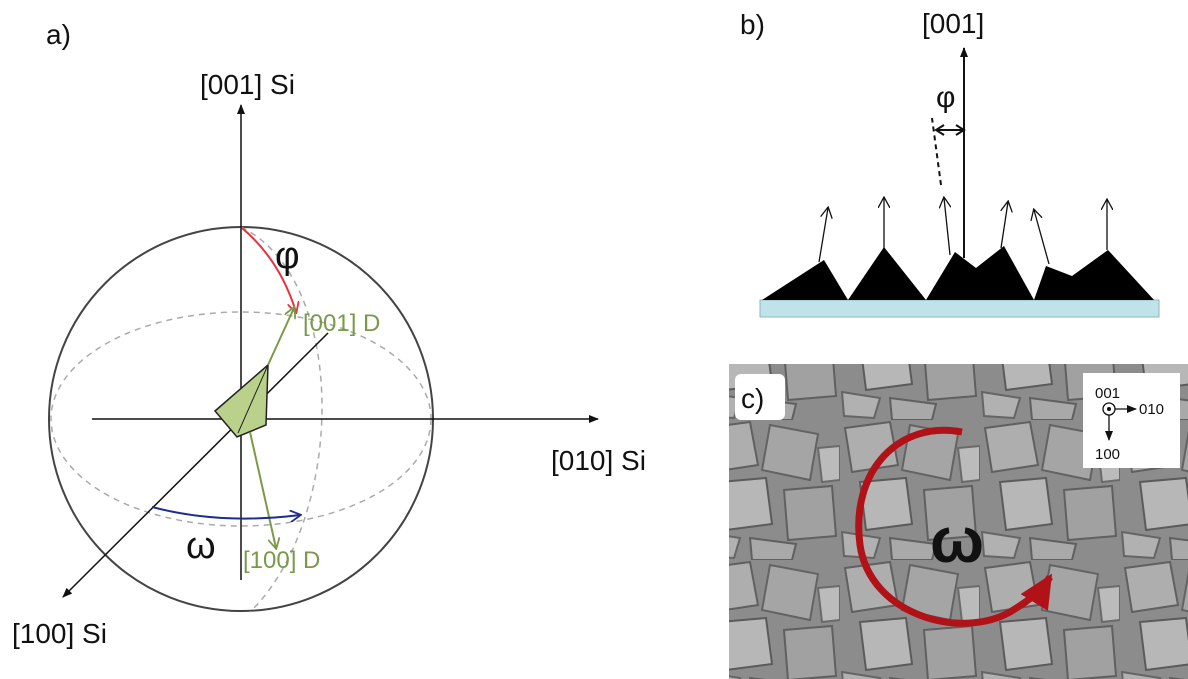 The height and width of the screenshot is (679, 1188). What do you see at coordinates (1131, 420) in the screenshot?
I see `orientation-inset` at bounding box center [1131, 420].